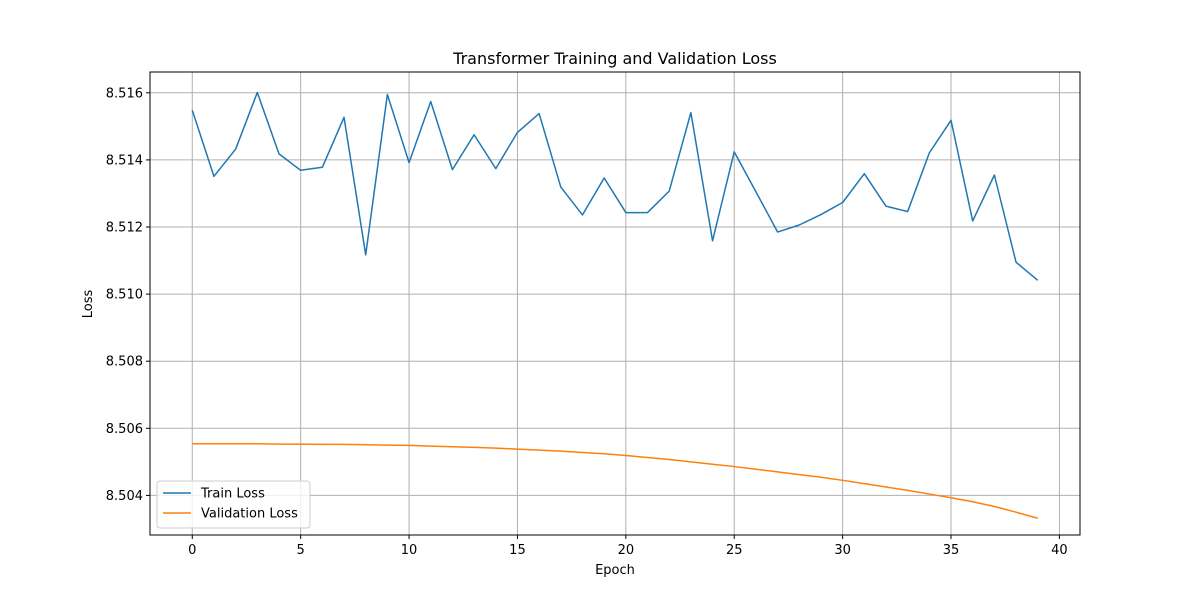  Describe the element at coordinates (124, 228) in the screenshot. I see `y-tick-label: 8.512` at that location.